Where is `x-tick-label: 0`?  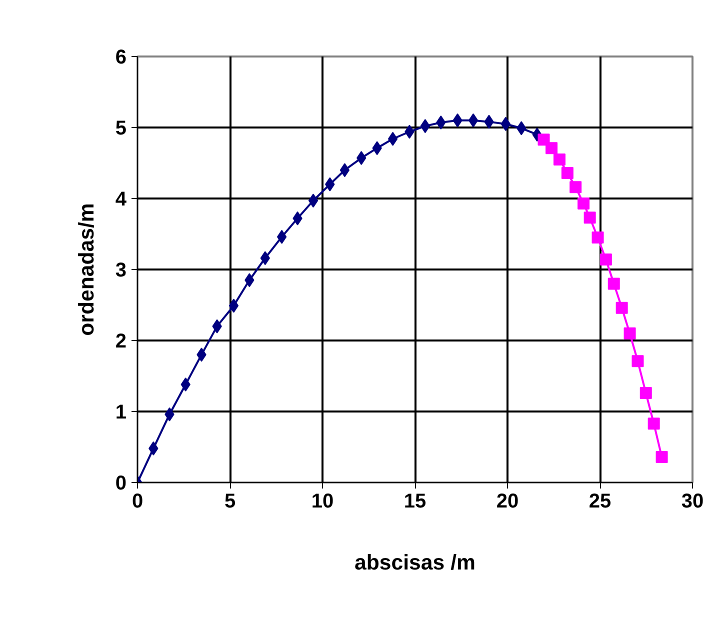
x-tick-label: 0 is located at coordinates (138, 501).